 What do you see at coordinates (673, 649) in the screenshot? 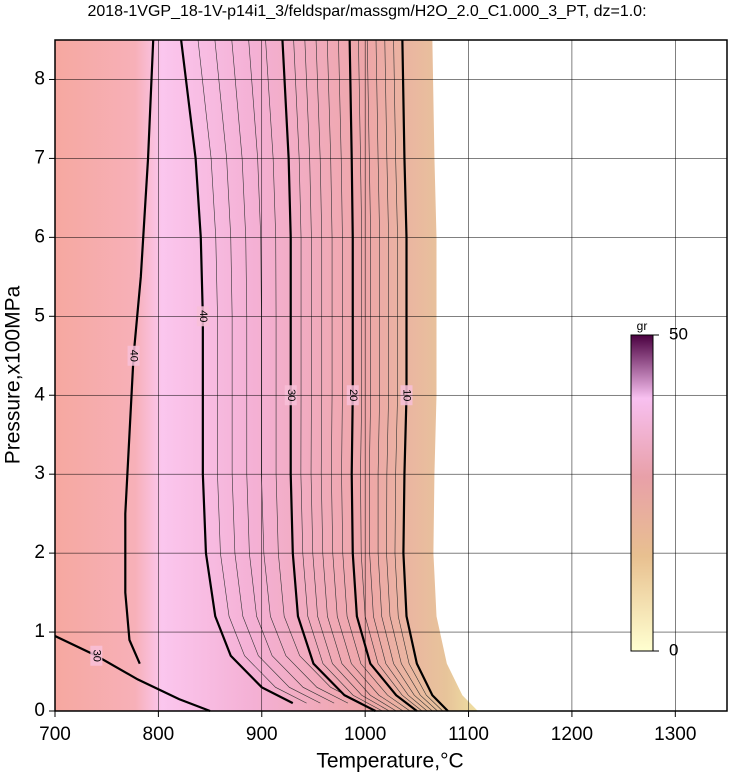
I see `colorbar-tick-label: 0` at bounding box center [673, 649].